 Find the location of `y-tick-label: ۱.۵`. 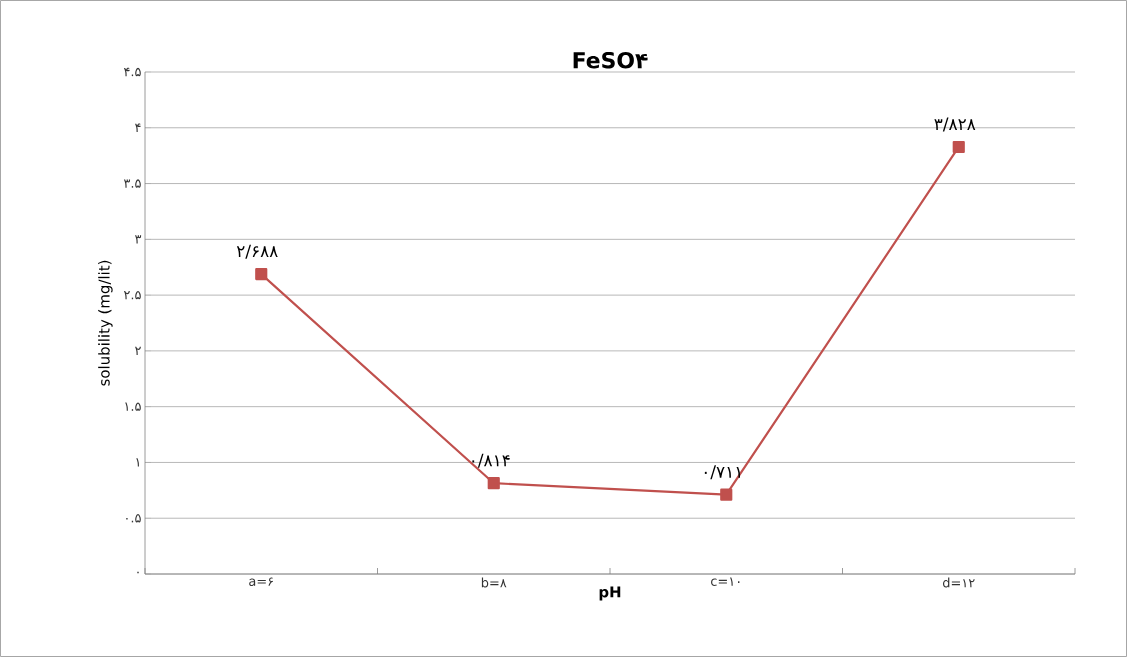

y-tick-label: ۱.۵ is located at coordinates (133, 406).